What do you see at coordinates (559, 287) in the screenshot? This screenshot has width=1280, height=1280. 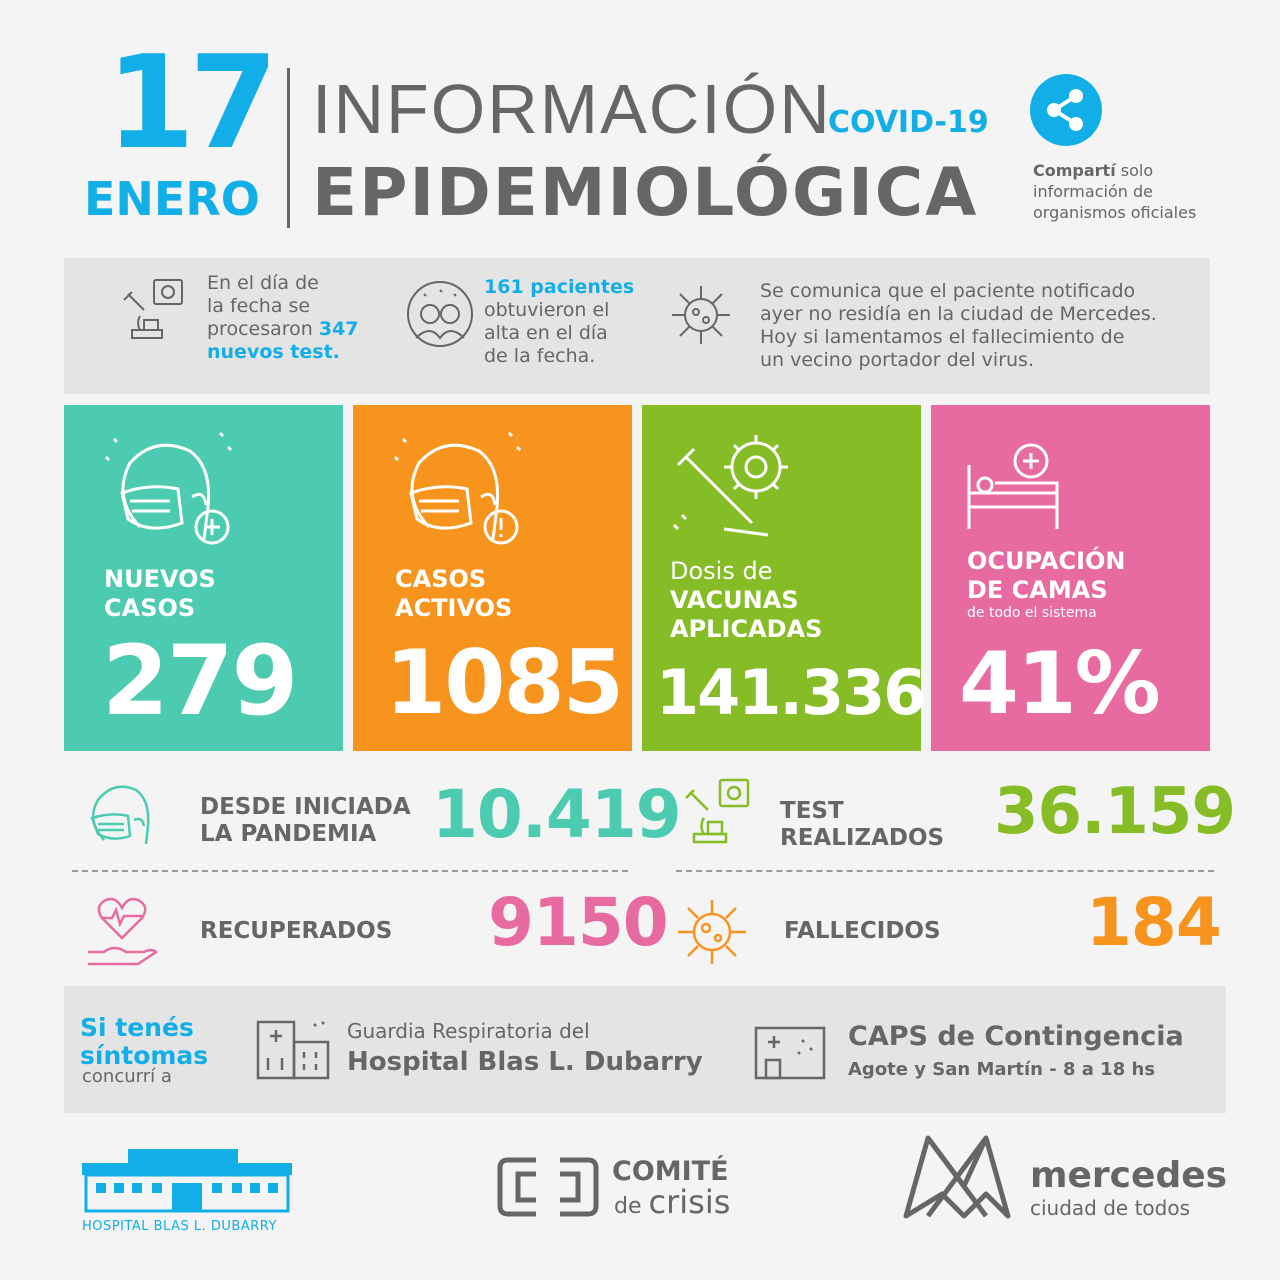 I see `info-discharged-bold: 161 pacientes` at bounding box center [559, 287].